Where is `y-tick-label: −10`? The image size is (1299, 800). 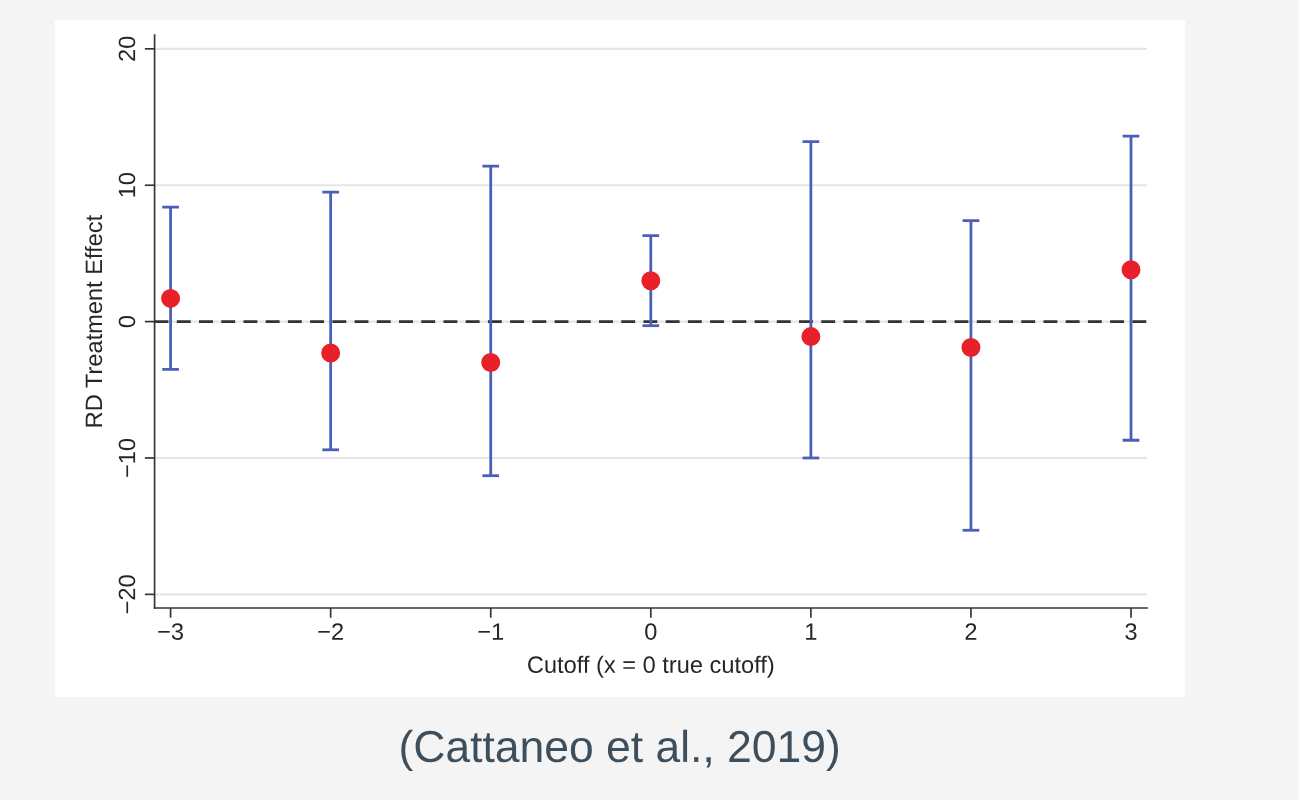 y-tick-label: −10 is located at coordinates (127, 457).